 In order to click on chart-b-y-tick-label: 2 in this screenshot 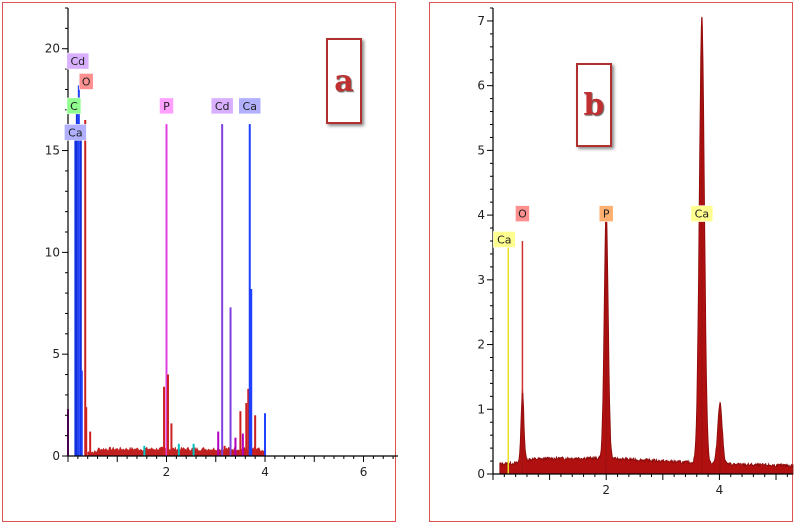, I will do `click(481, 345)`.